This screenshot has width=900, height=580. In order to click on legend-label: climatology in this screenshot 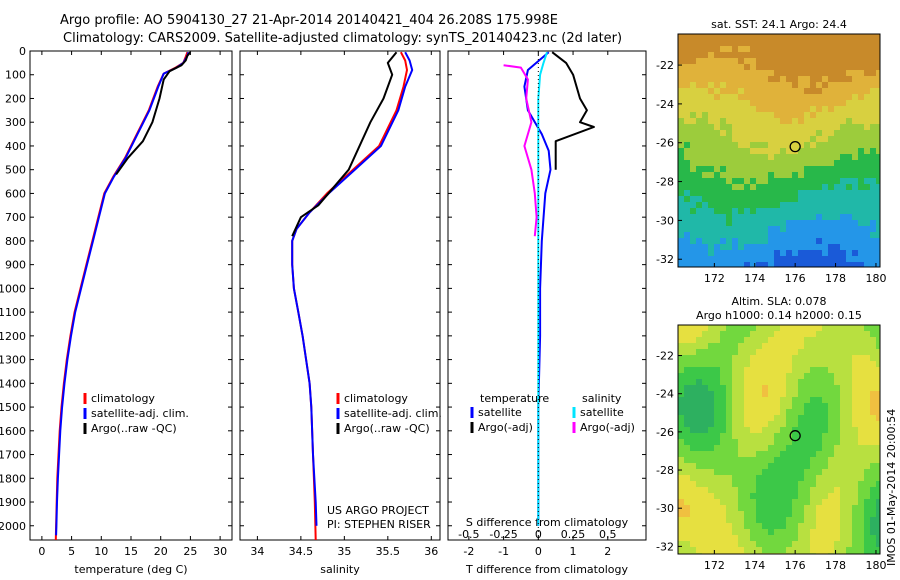, I will do `click(376, 398)`.